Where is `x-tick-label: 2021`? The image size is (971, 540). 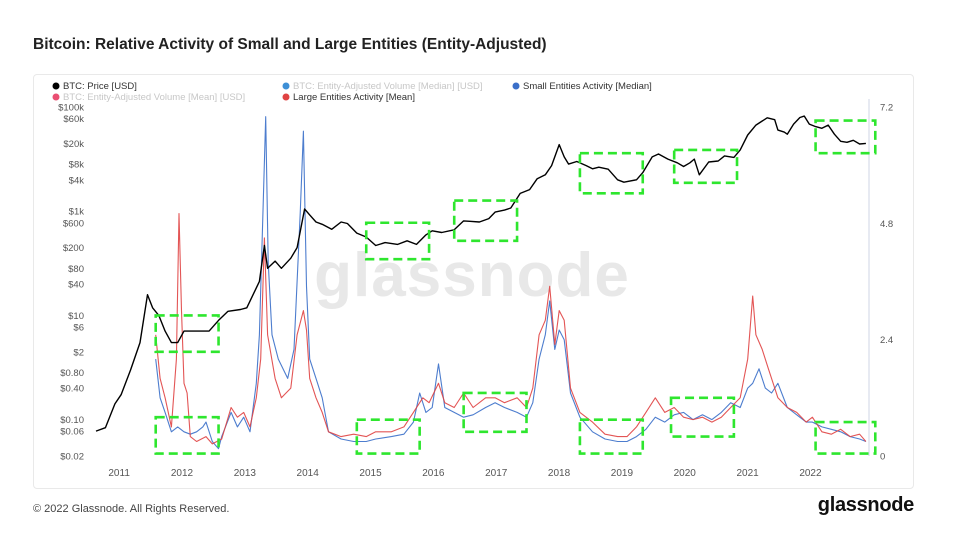
x-tick-label: 2021 is located at coordinates (747, 473).